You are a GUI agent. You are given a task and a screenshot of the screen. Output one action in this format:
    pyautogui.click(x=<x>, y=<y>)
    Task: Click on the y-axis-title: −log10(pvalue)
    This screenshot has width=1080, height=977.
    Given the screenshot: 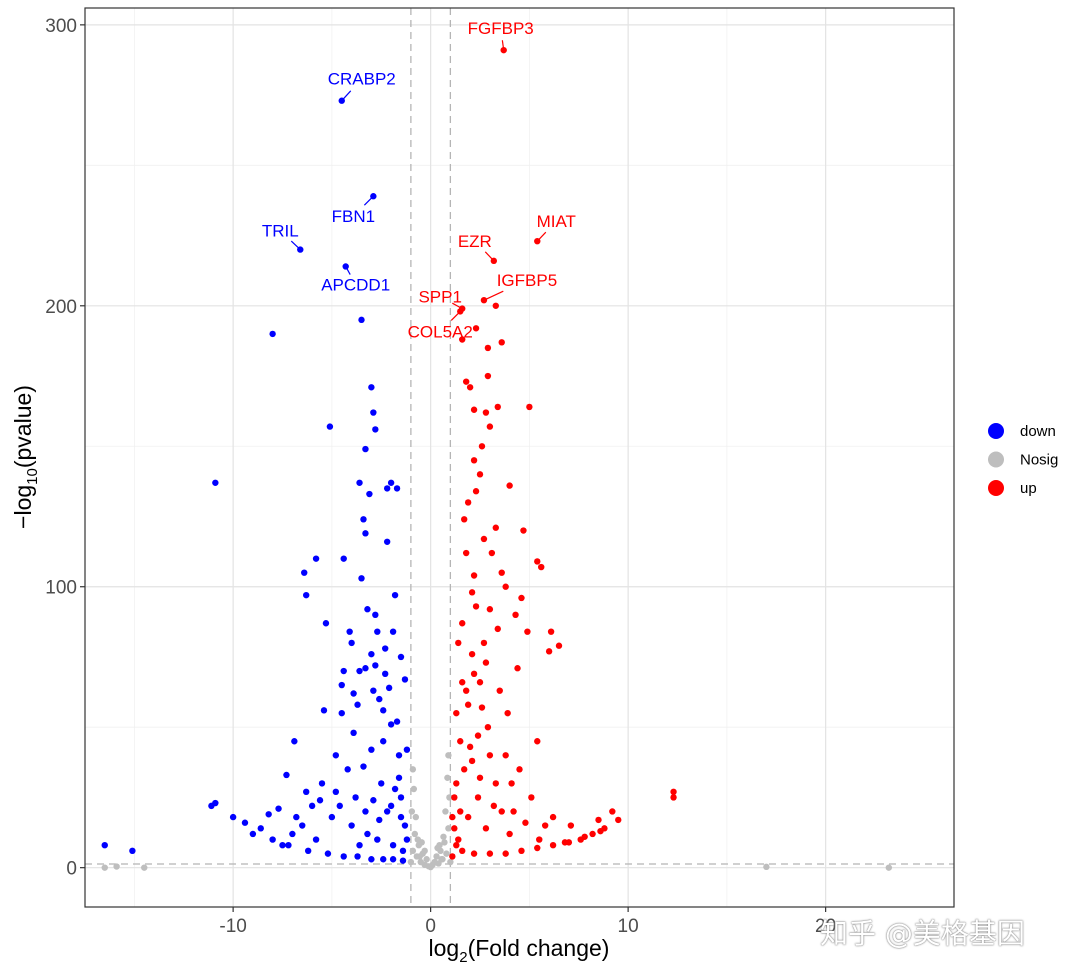 What is the action you would take?
    pyautogui.click(x=25, y=457)
    